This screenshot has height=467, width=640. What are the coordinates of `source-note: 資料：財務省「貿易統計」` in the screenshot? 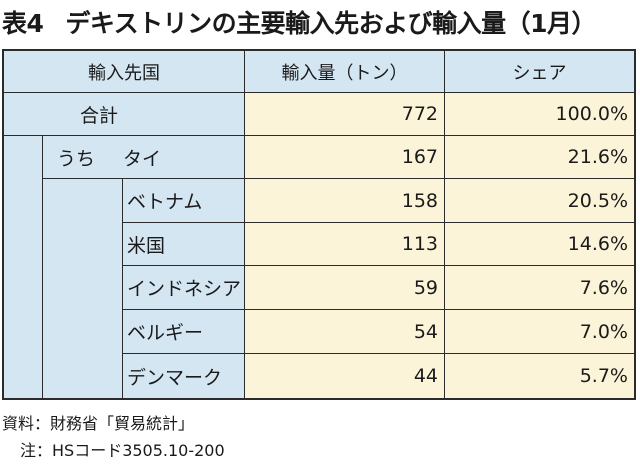 It's located at (98, 423).